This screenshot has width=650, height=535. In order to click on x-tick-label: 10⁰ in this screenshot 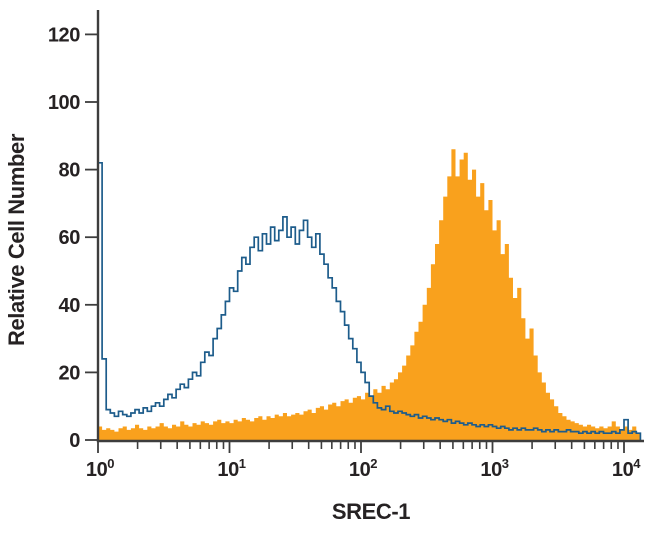, I will do `click(100, 468)`.